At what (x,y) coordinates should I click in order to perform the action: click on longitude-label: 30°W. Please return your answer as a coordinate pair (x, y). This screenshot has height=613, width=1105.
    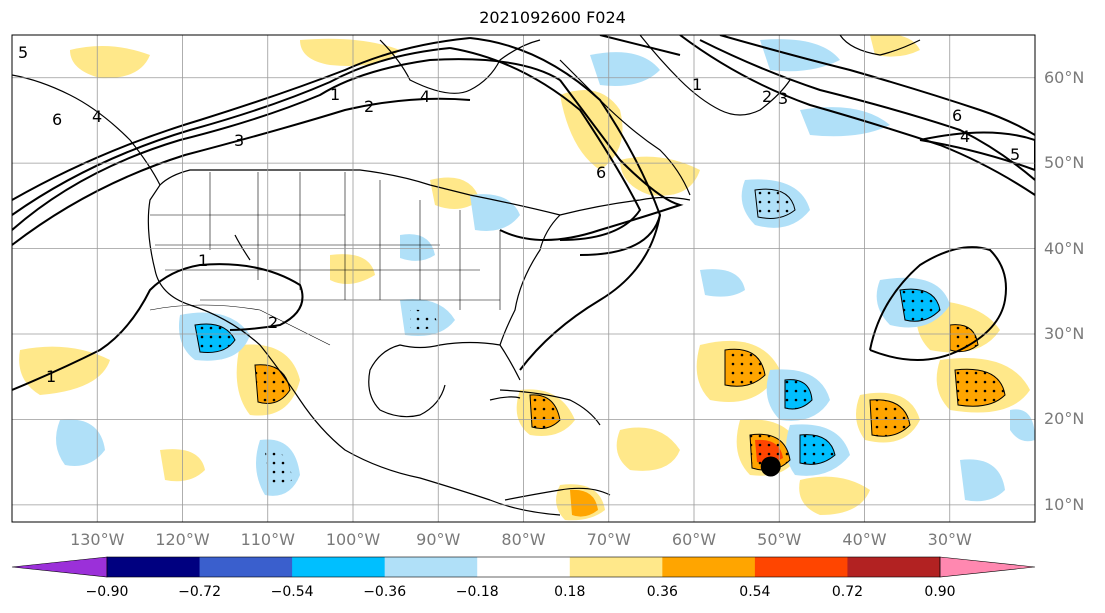
    Looking at the image, I should click on (949, 539).